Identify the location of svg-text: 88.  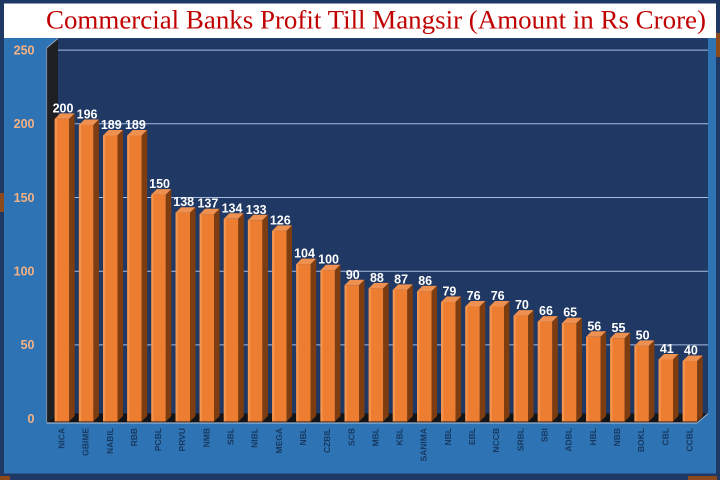
(377, 278).